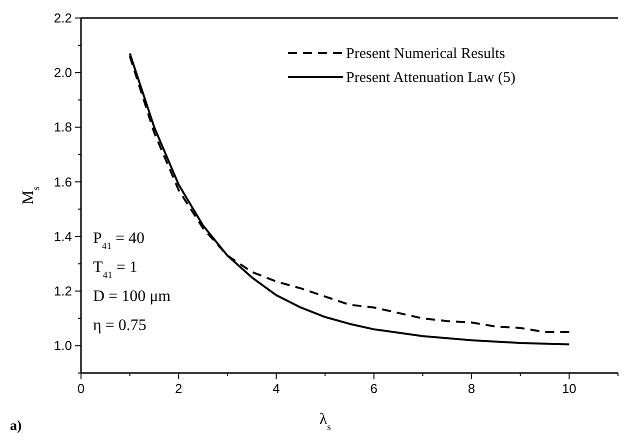 Image resolution: width=636 pixels, height=446 pixels. Describe the element at coordinates (63, 72) in the screenshot. I see `y-tick-label: 2.0` at that location.